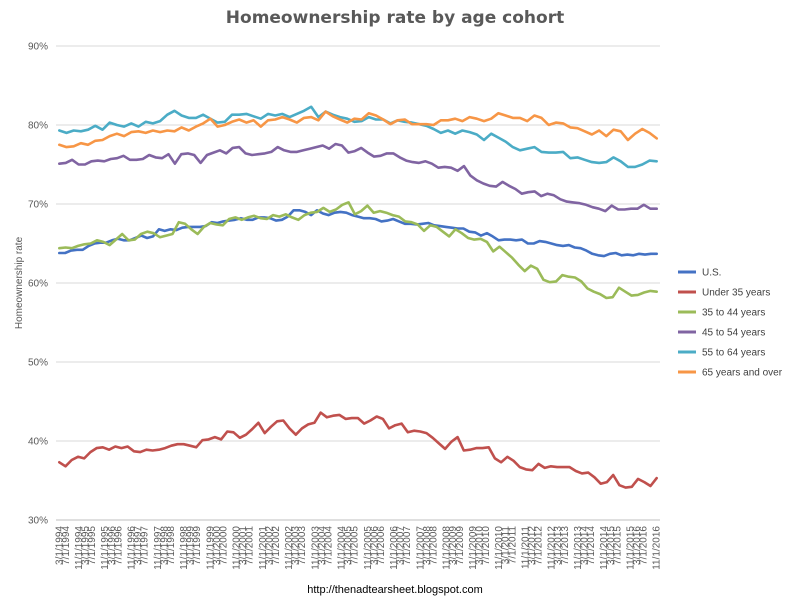 This screenshot has height=599, width=790. What do you see at coordinates (269, 545) in the screenshot?
I see `x-tick-label: 3/1/2002` at bounding box center [269, 545].